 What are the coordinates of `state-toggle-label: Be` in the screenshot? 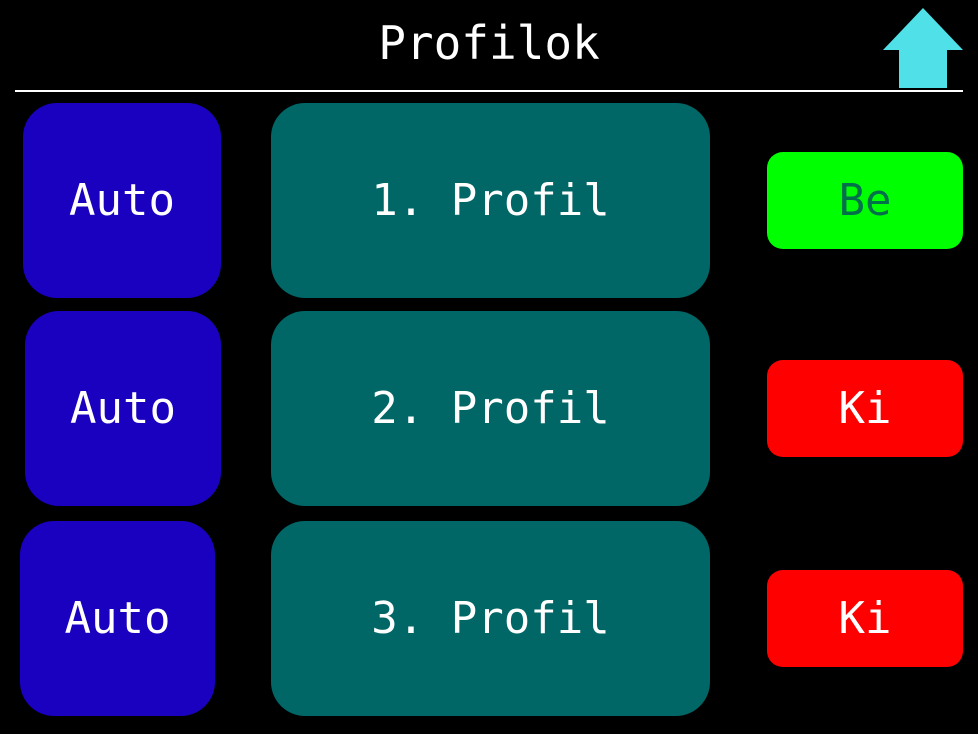 It's located at (865, 200).